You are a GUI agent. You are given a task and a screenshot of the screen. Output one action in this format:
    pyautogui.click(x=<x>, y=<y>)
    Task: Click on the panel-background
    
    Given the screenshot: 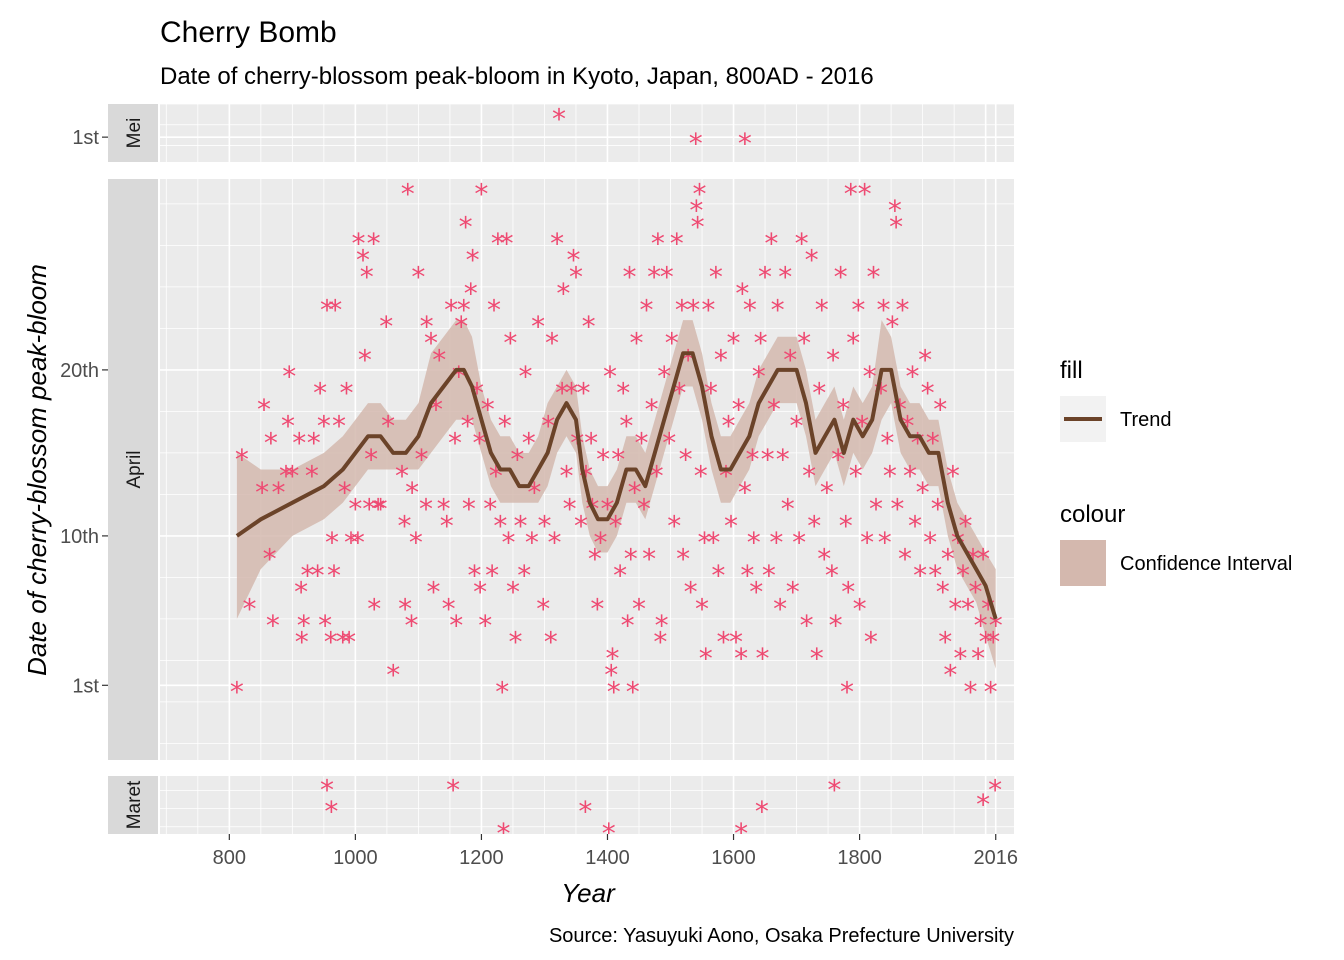 What is the action you would take?
    pyautogui.click(x=587, y=805)
    